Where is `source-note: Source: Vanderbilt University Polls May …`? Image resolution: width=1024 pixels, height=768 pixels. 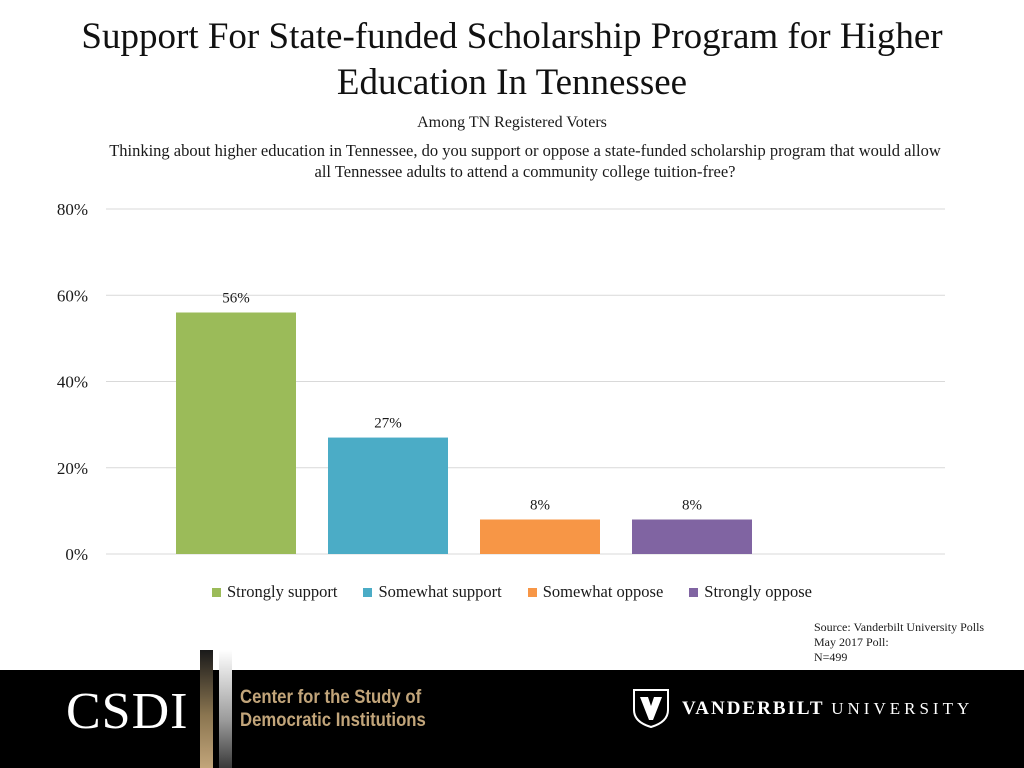
source-note: Source: Vanderbilt University Polls May … is located at coordinates (919, 642).